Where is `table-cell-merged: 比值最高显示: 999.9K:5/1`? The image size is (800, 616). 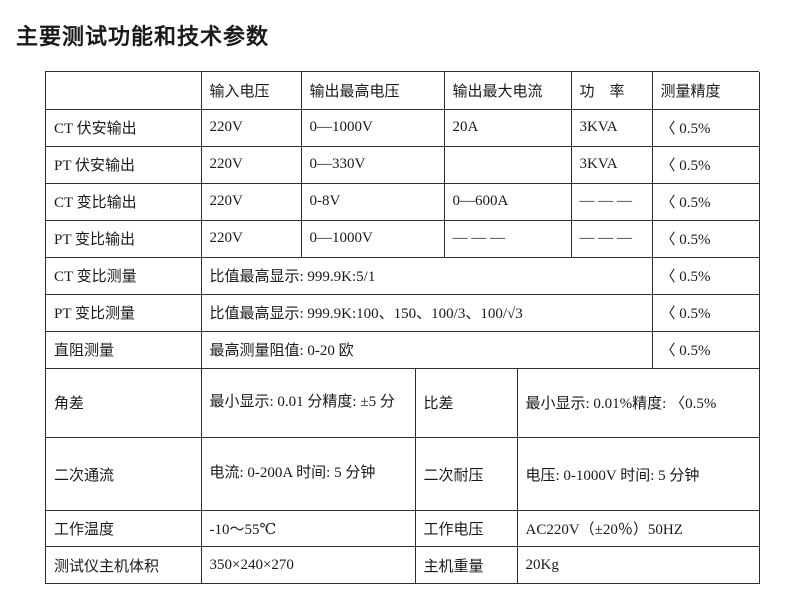
table-cell-merged: 比值最高显示: 999.9K:5/1 is located at coordinates (427, 276).